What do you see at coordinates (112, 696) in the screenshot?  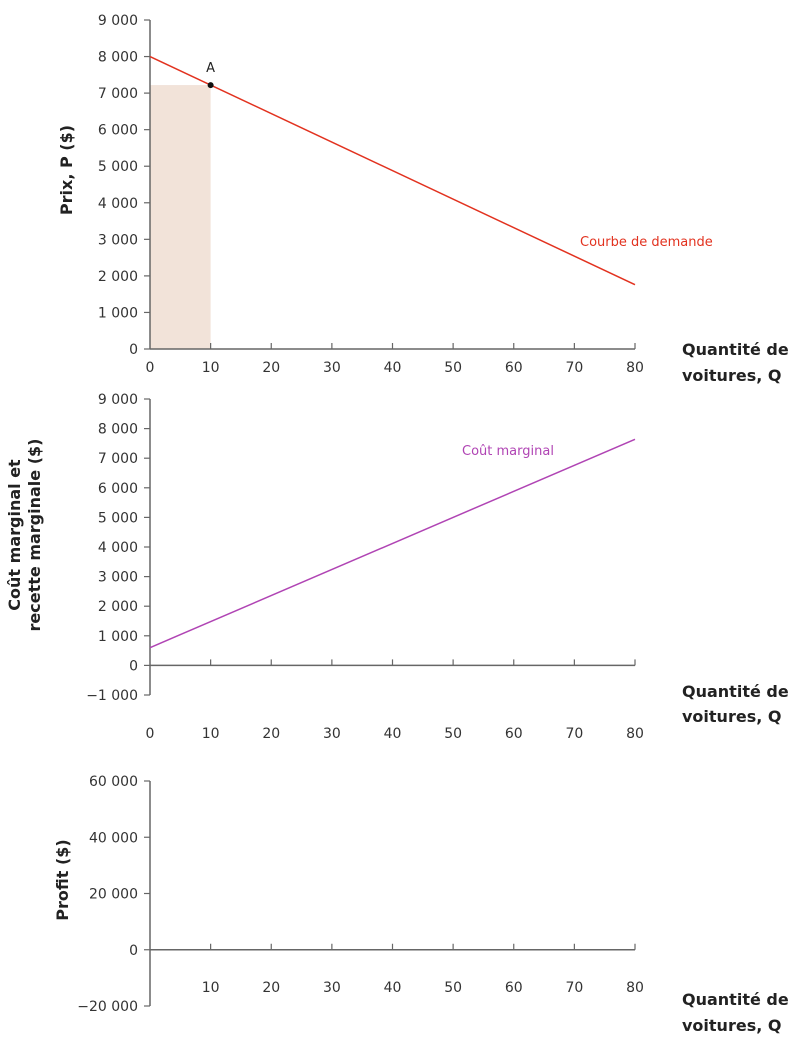 I see `y-tick-label: −1 000` at bounding box center [112, 696].